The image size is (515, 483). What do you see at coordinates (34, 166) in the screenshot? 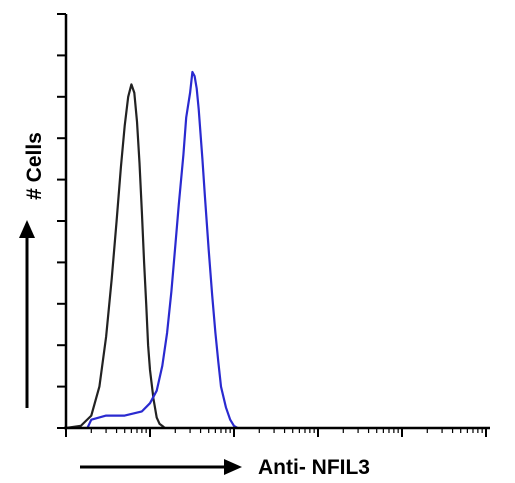
I see `y-axis-title: # Cells` at bounding box center [34, 166].